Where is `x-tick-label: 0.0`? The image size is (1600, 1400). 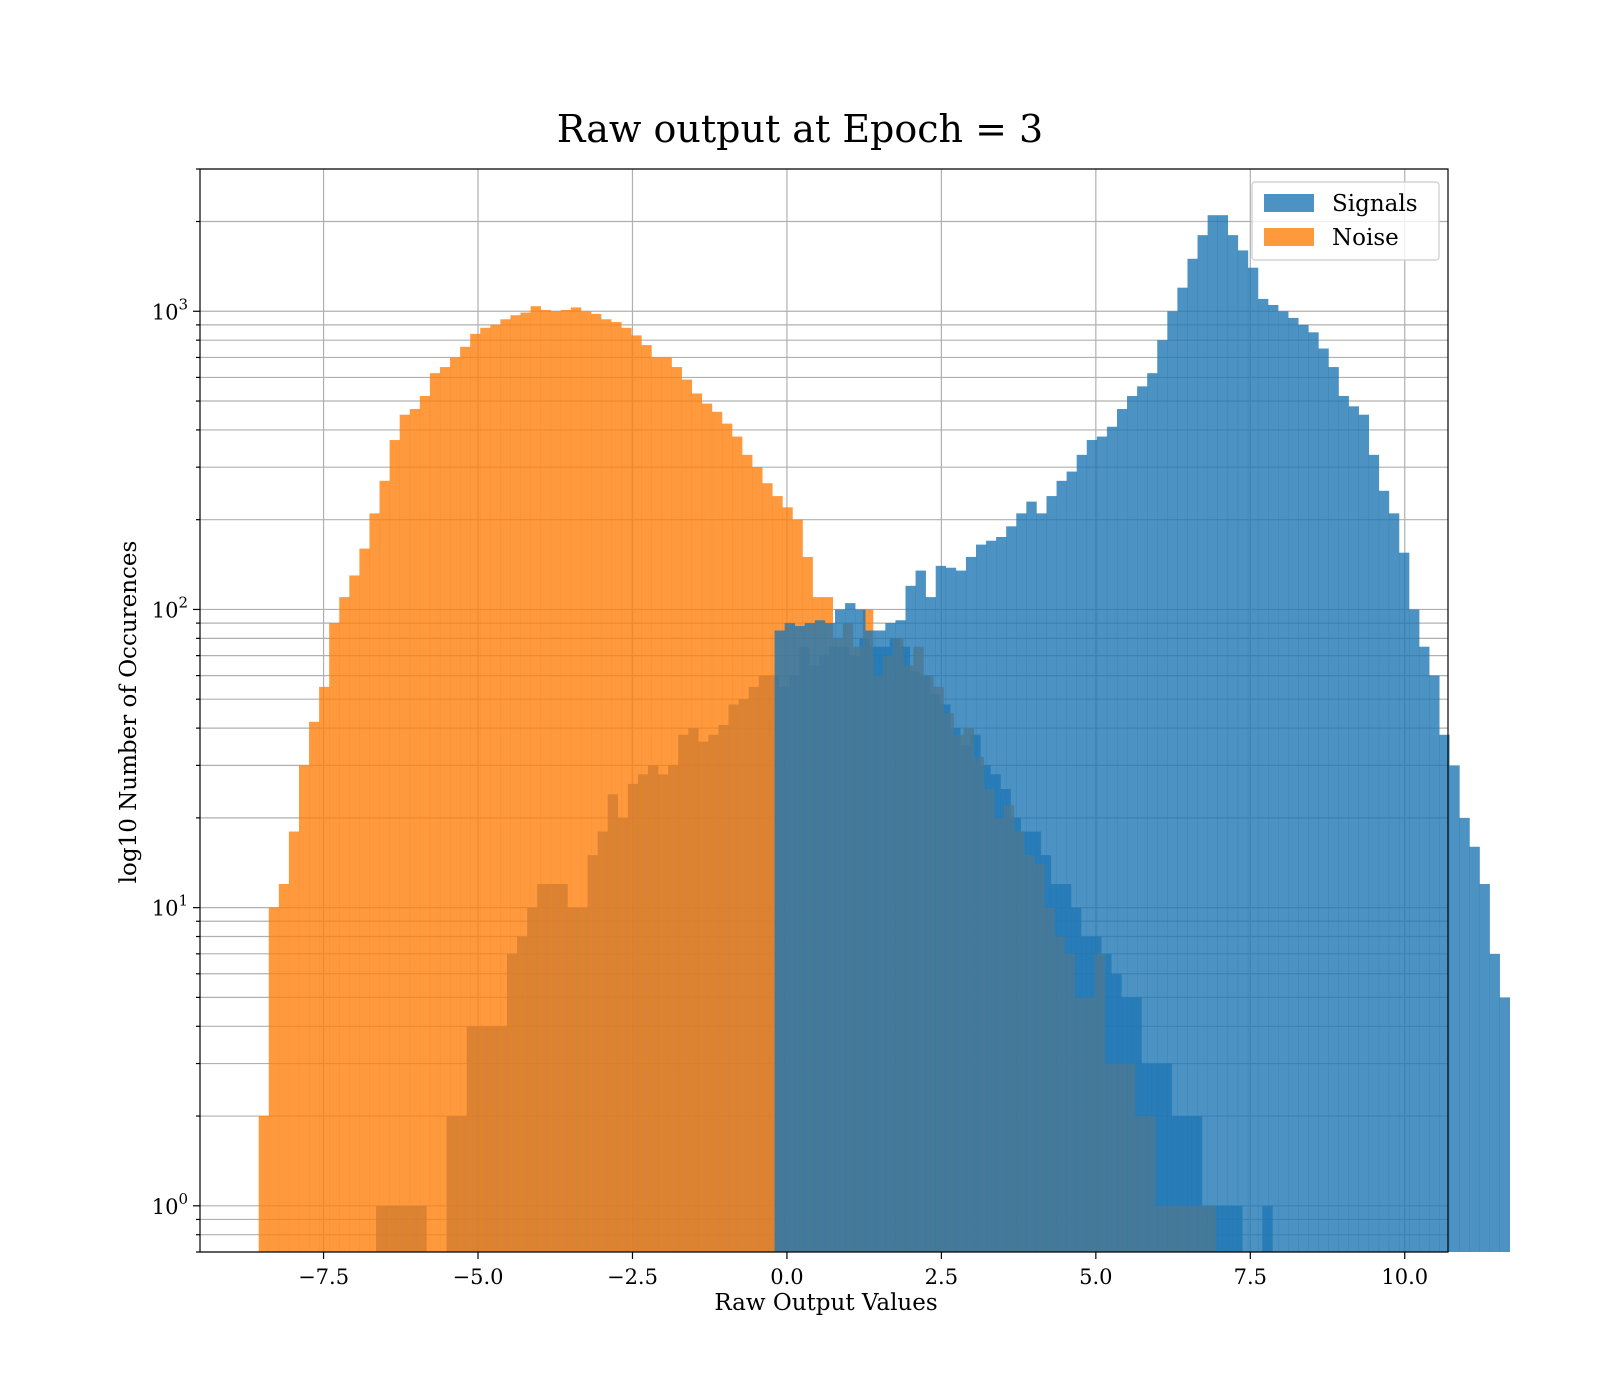 x-tick-label: 0.0 is located at coordinates (786, 1277).